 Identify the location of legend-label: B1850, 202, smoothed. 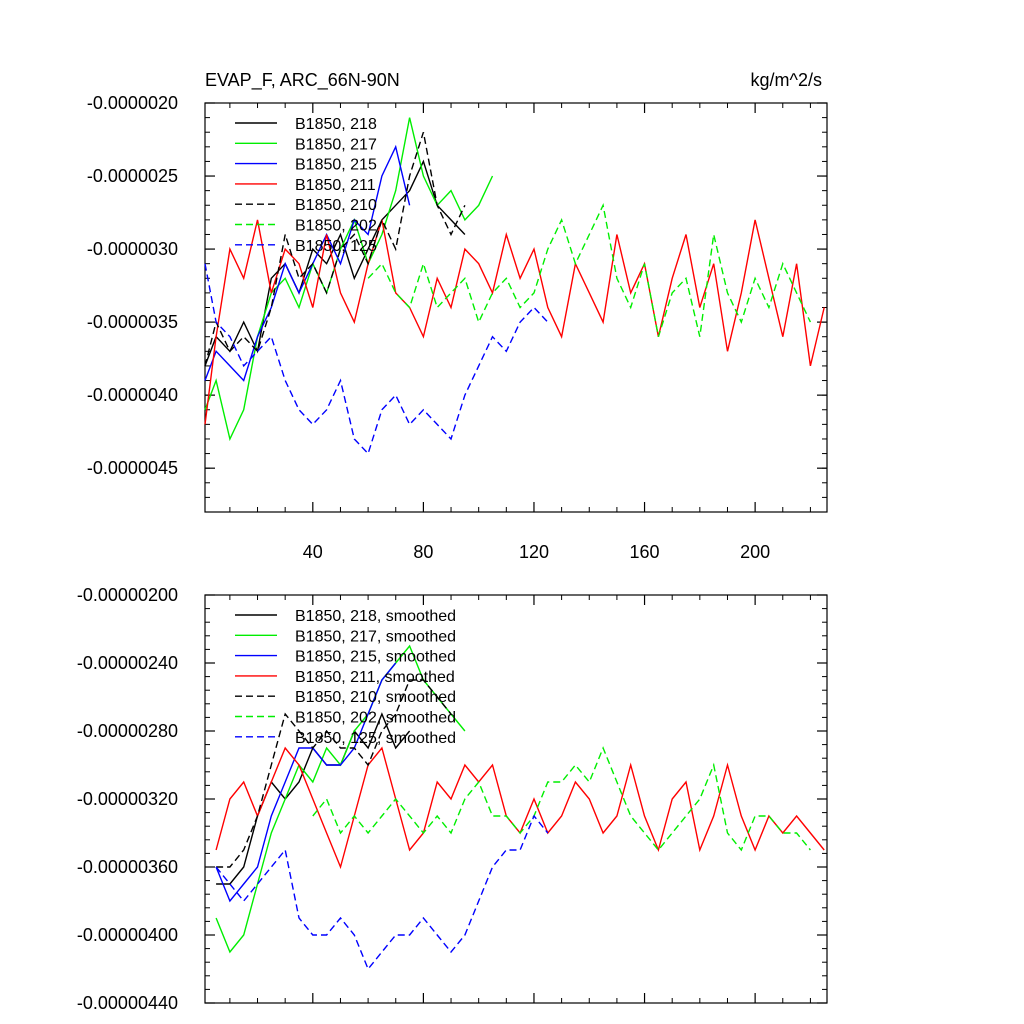
(375, 718).